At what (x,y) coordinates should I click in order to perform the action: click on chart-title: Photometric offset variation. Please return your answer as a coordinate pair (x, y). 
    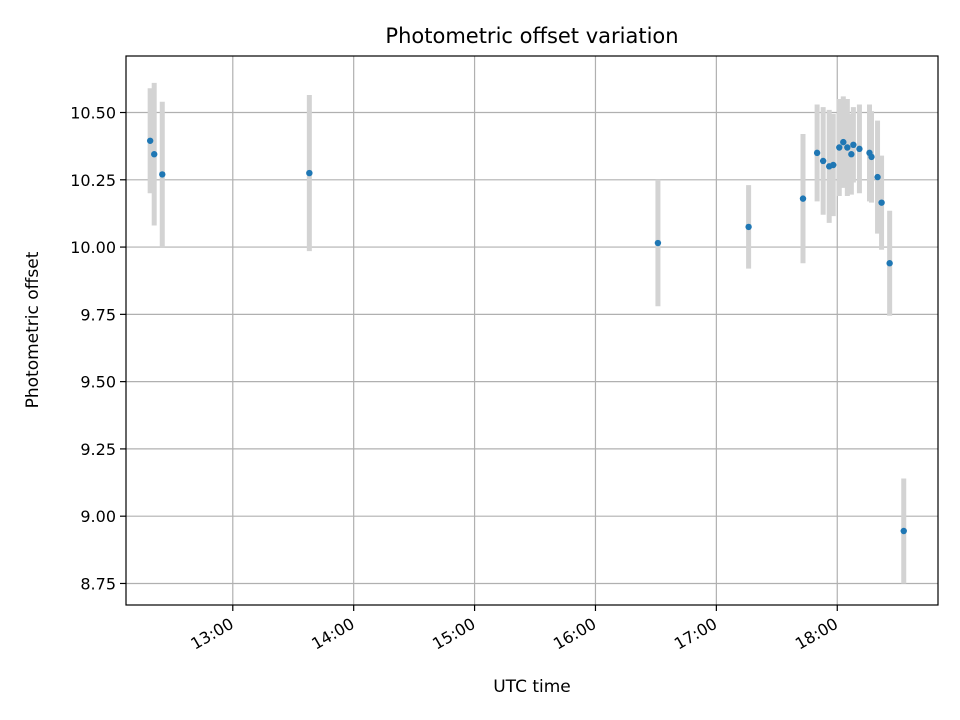
    Looking at the image, I should click on (531, 36).